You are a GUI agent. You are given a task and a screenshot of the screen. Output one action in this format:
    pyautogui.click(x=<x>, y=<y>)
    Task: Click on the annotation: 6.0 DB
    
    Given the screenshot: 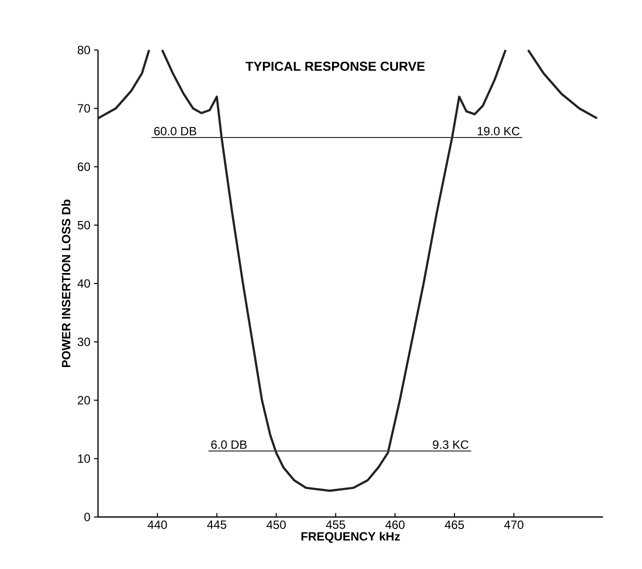 What is the action you would take?
    pyautogui.click(x=229, y=444)
    